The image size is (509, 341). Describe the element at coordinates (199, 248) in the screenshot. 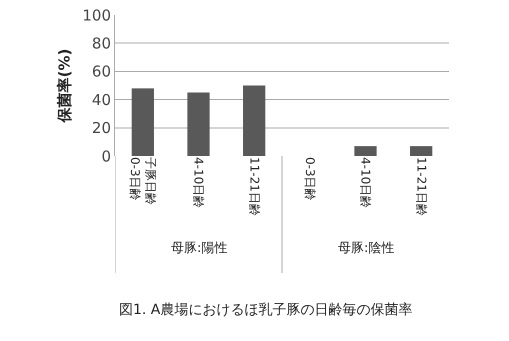

I see `text: 母豚:陽性` at that location.